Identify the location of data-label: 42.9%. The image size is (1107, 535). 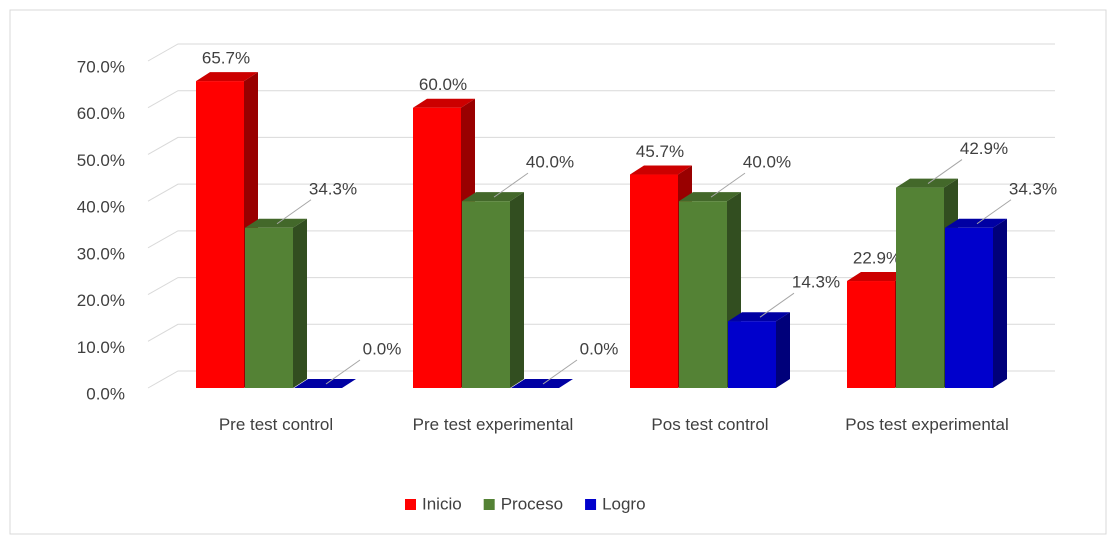
(984, 148).